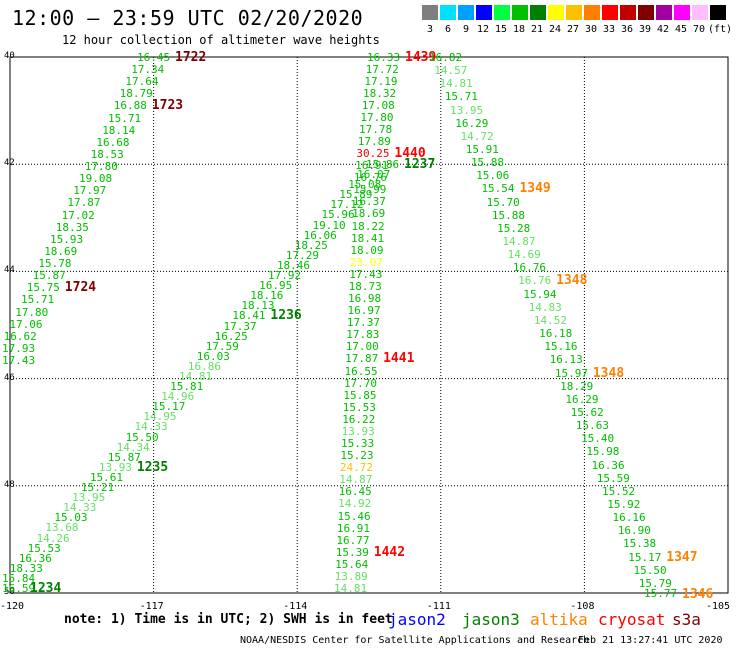  Describe the element at coordinates (355, 504) in the screenshot. I see `swh-value: 14.92` at that location.